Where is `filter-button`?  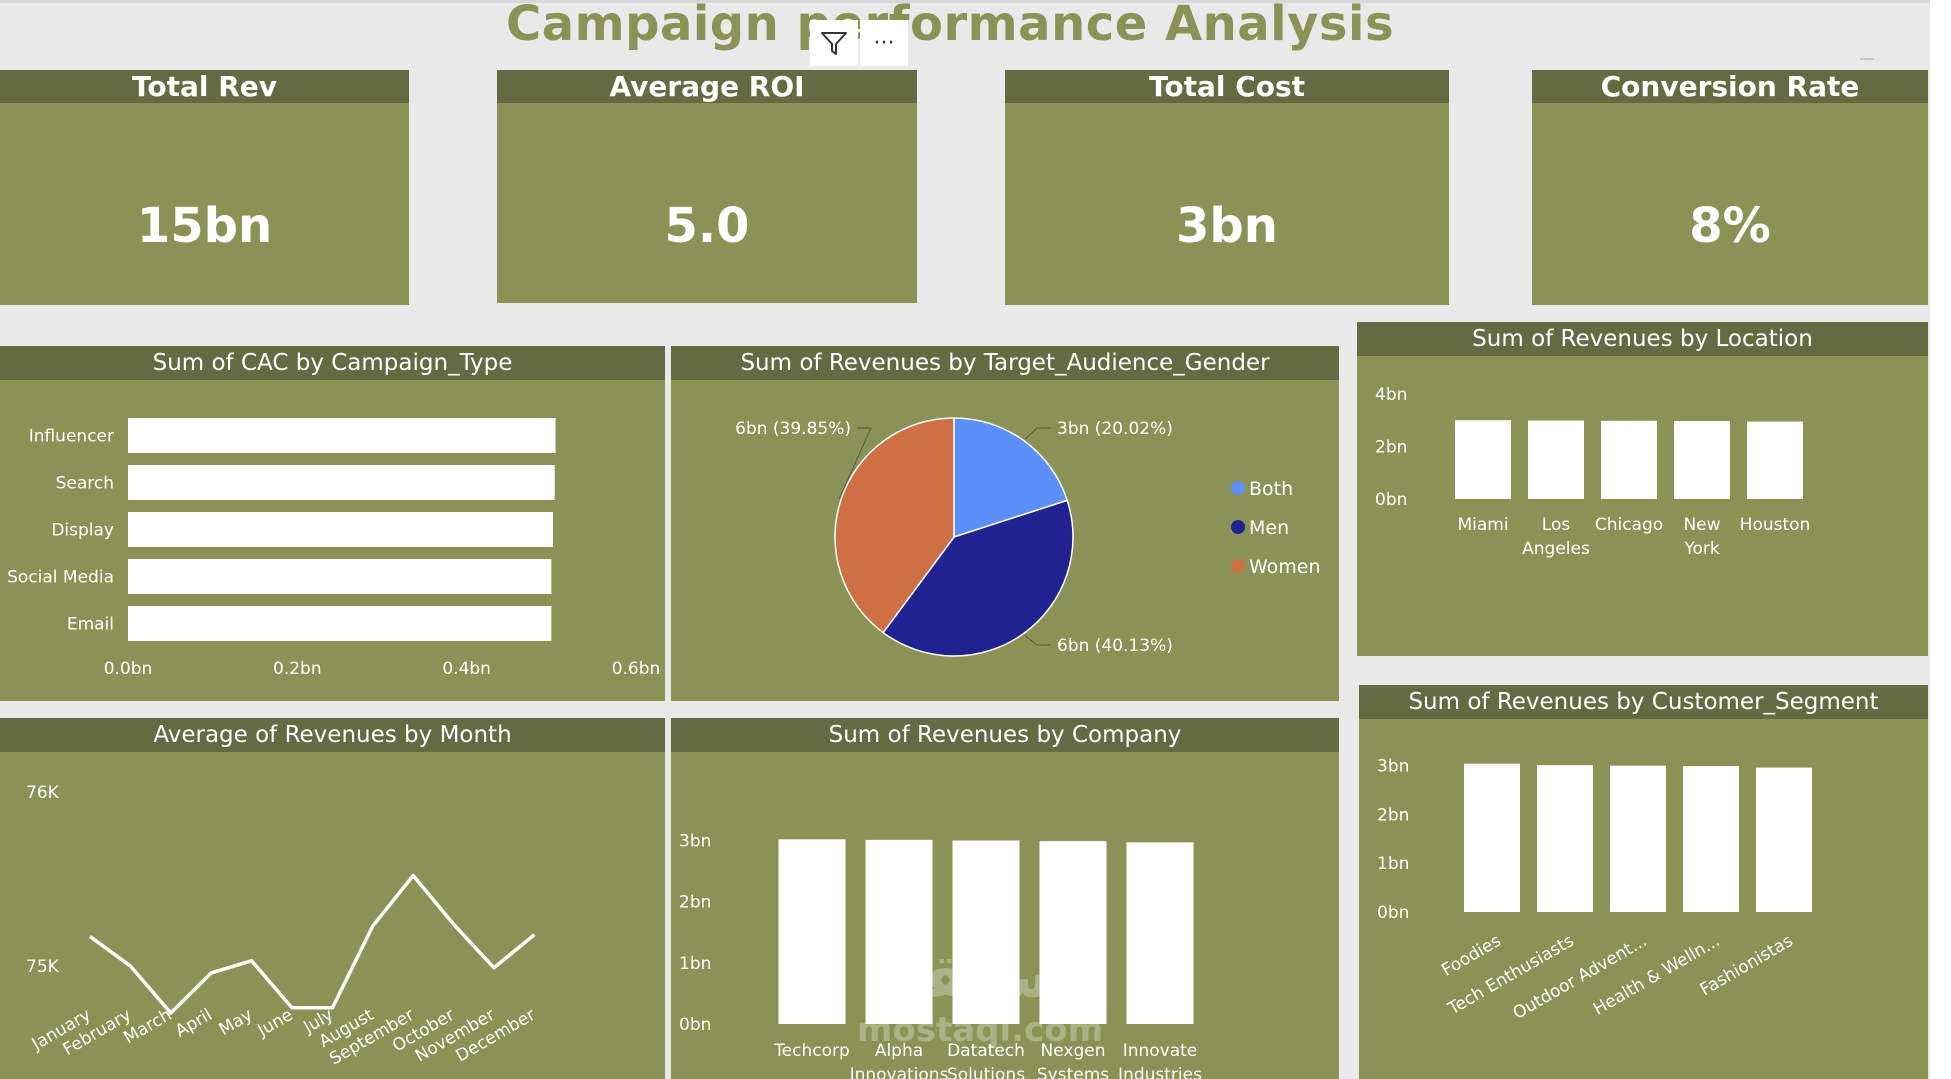 filter-button is located at coordinates (834, 43).